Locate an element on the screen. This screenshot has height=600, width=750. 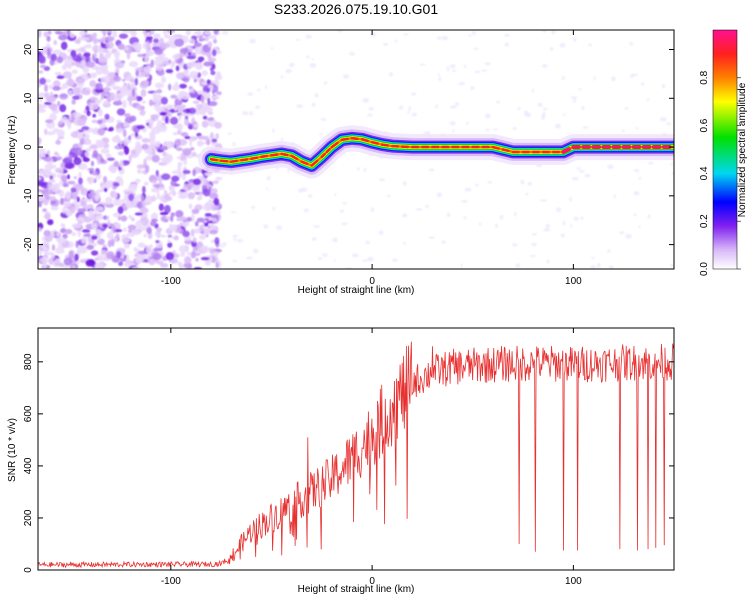
spectrogram-x-label: Height of straight line (km) is located at coordinates (356, 290).